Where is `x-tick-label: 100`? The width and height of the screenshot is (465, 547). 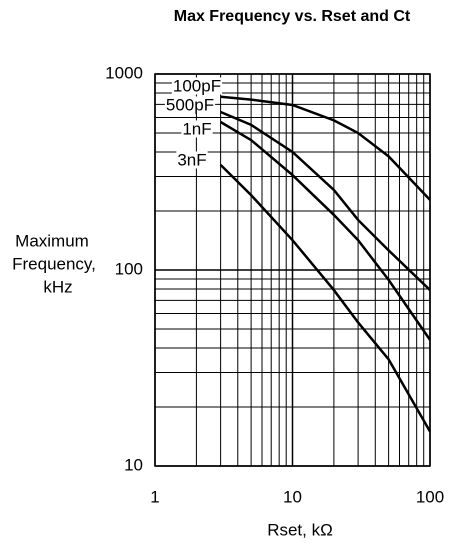 x-tick-label: 100 is located at coordinates (430, 496).